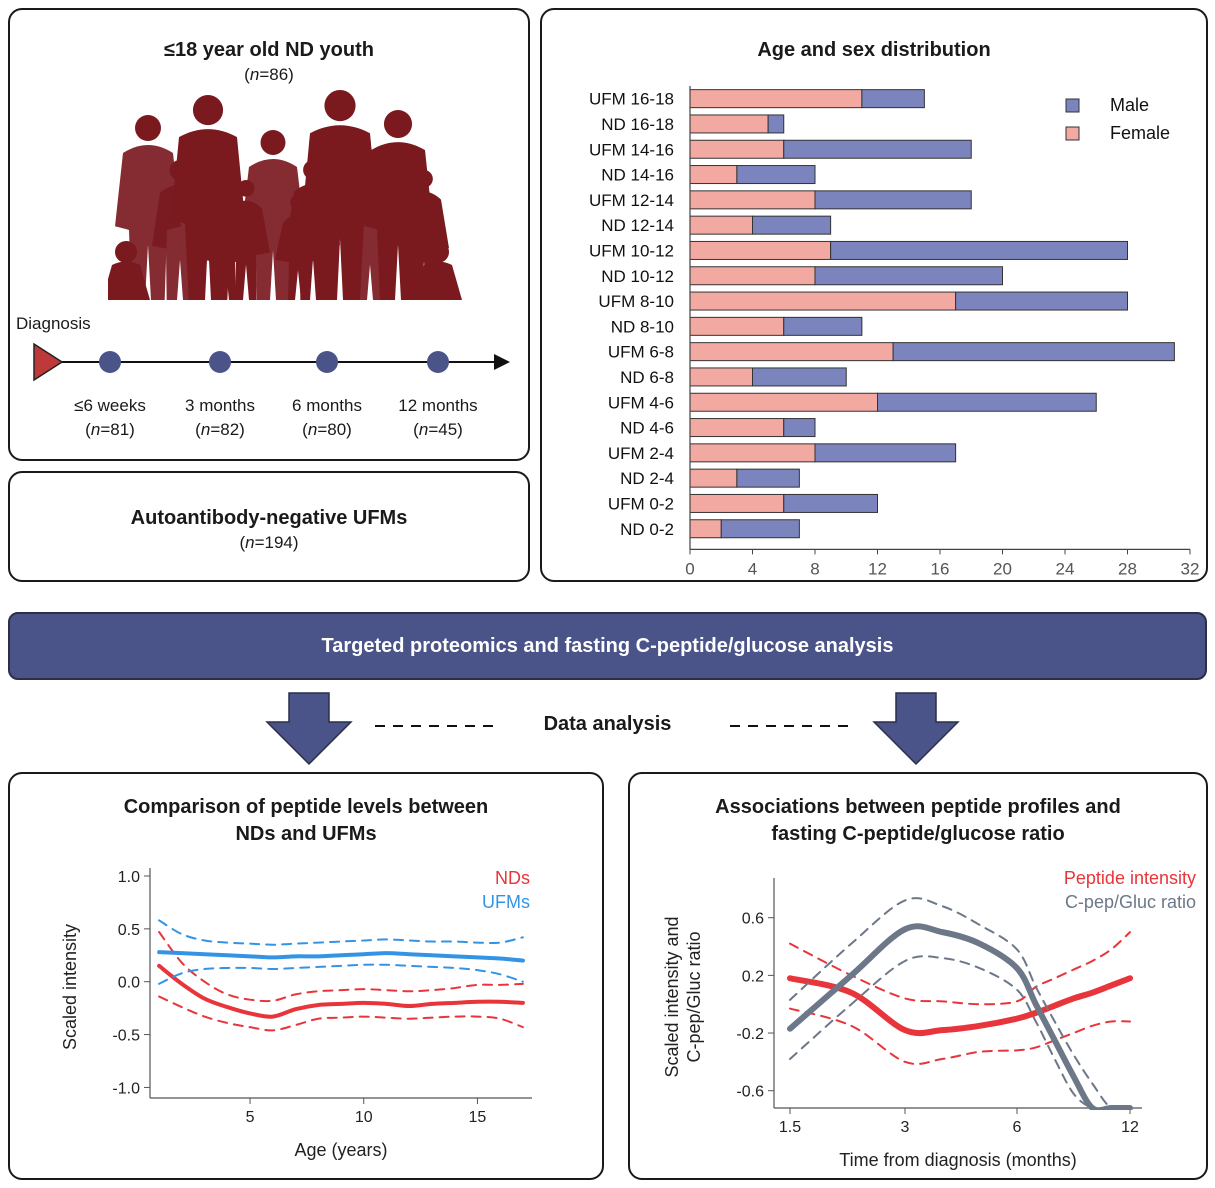  Describe the element at coordinates (438, 417) in the screenshot. I see `timepoint-label: 12 months (n=45)` at that location.